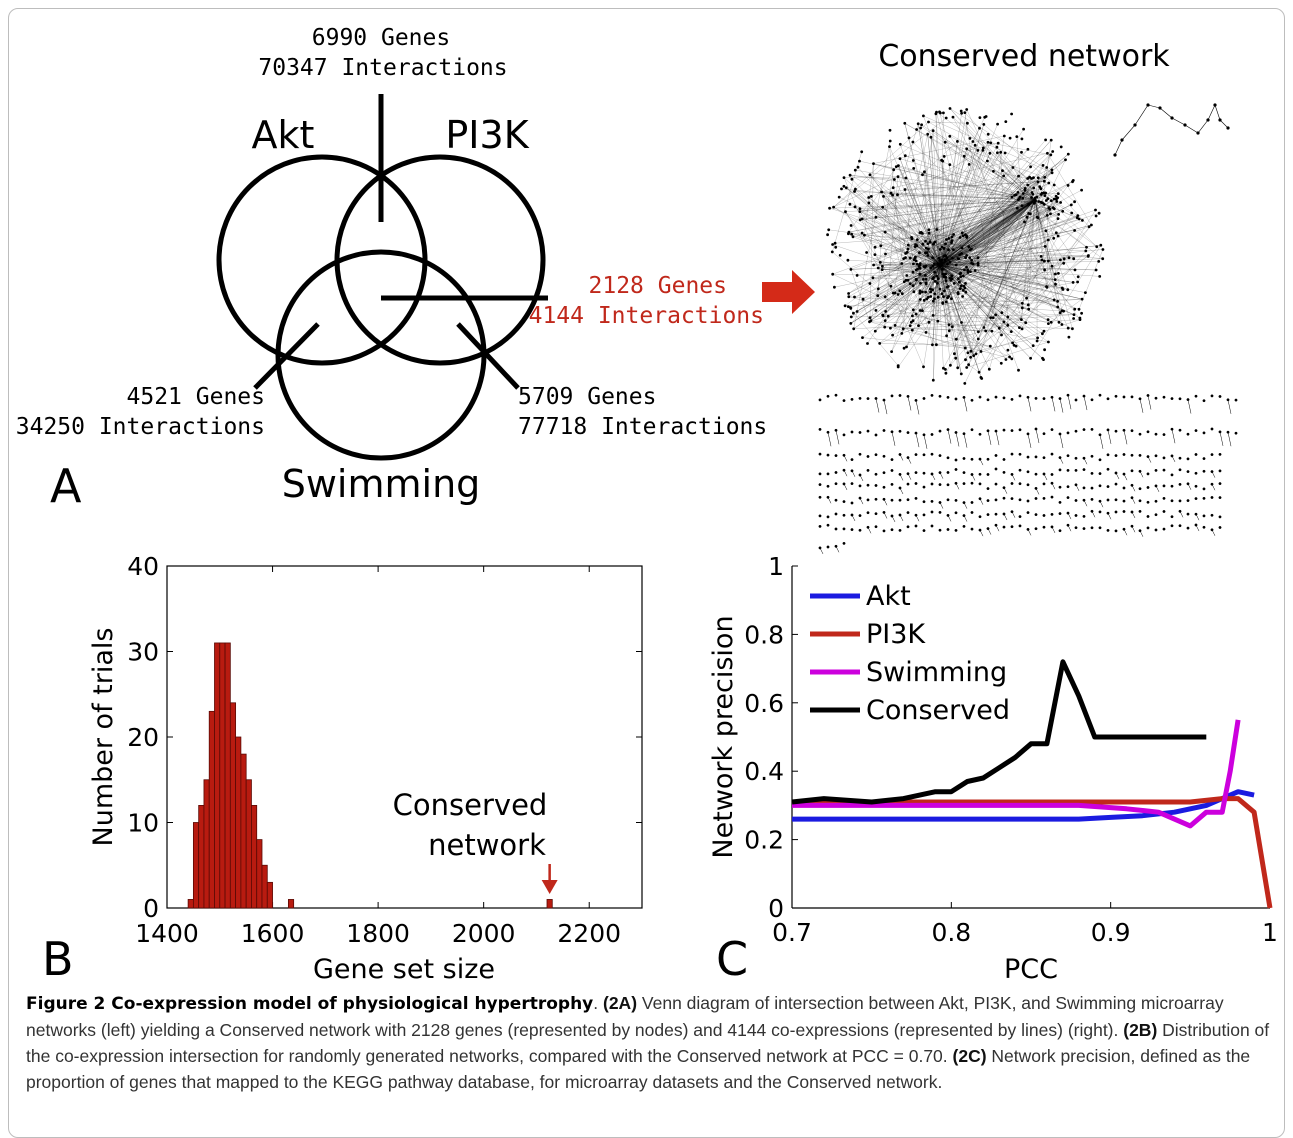  What do you see at coordinates (1121, 139) in the screenshot?
I see `chain-node` at bounding box center [1121, 139].